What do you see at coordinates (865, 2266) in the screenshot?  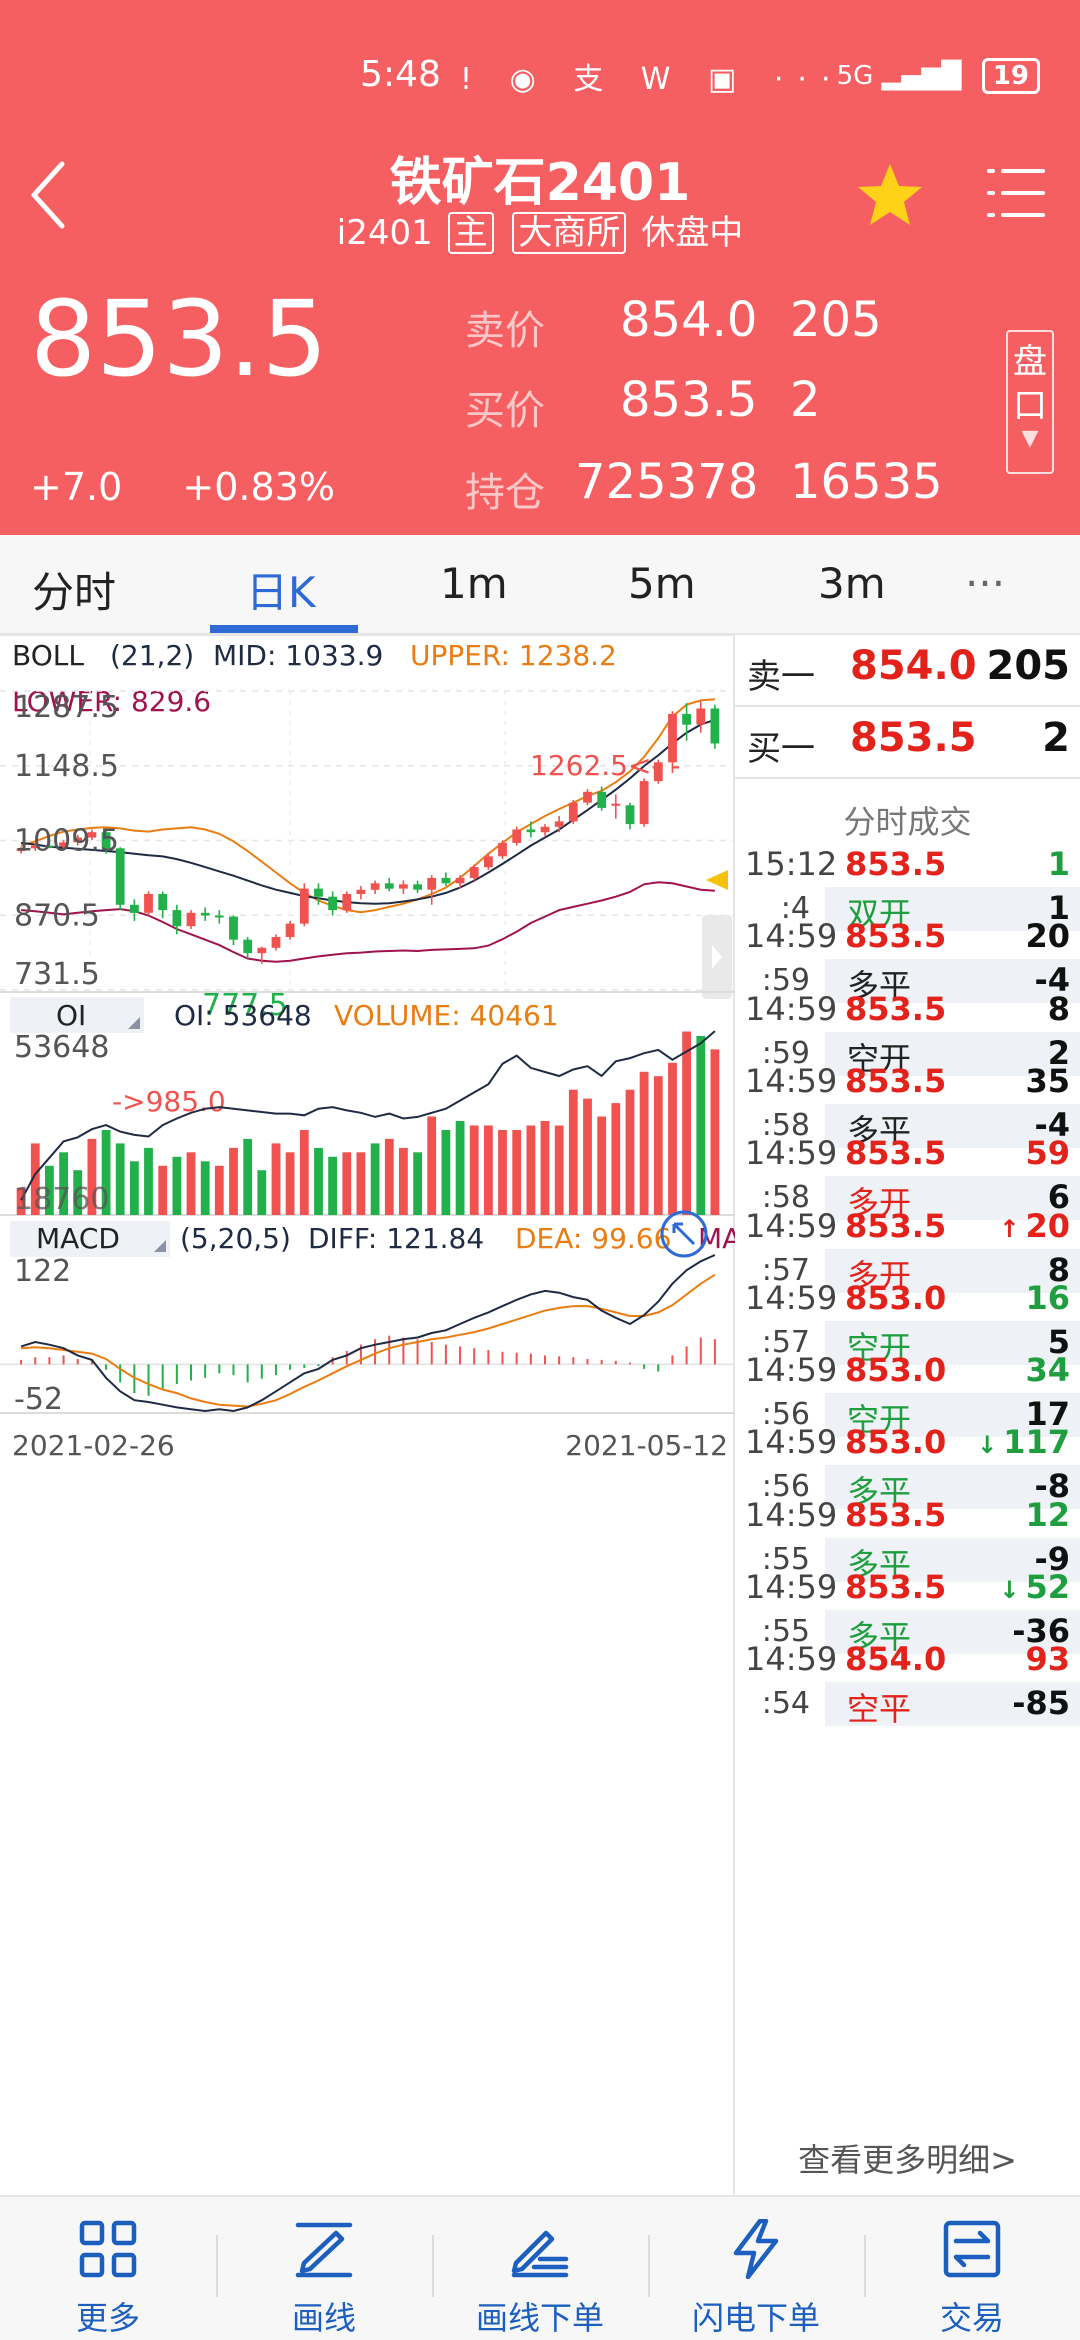 I see `nav-divider` at bounding box center [865, 2266].